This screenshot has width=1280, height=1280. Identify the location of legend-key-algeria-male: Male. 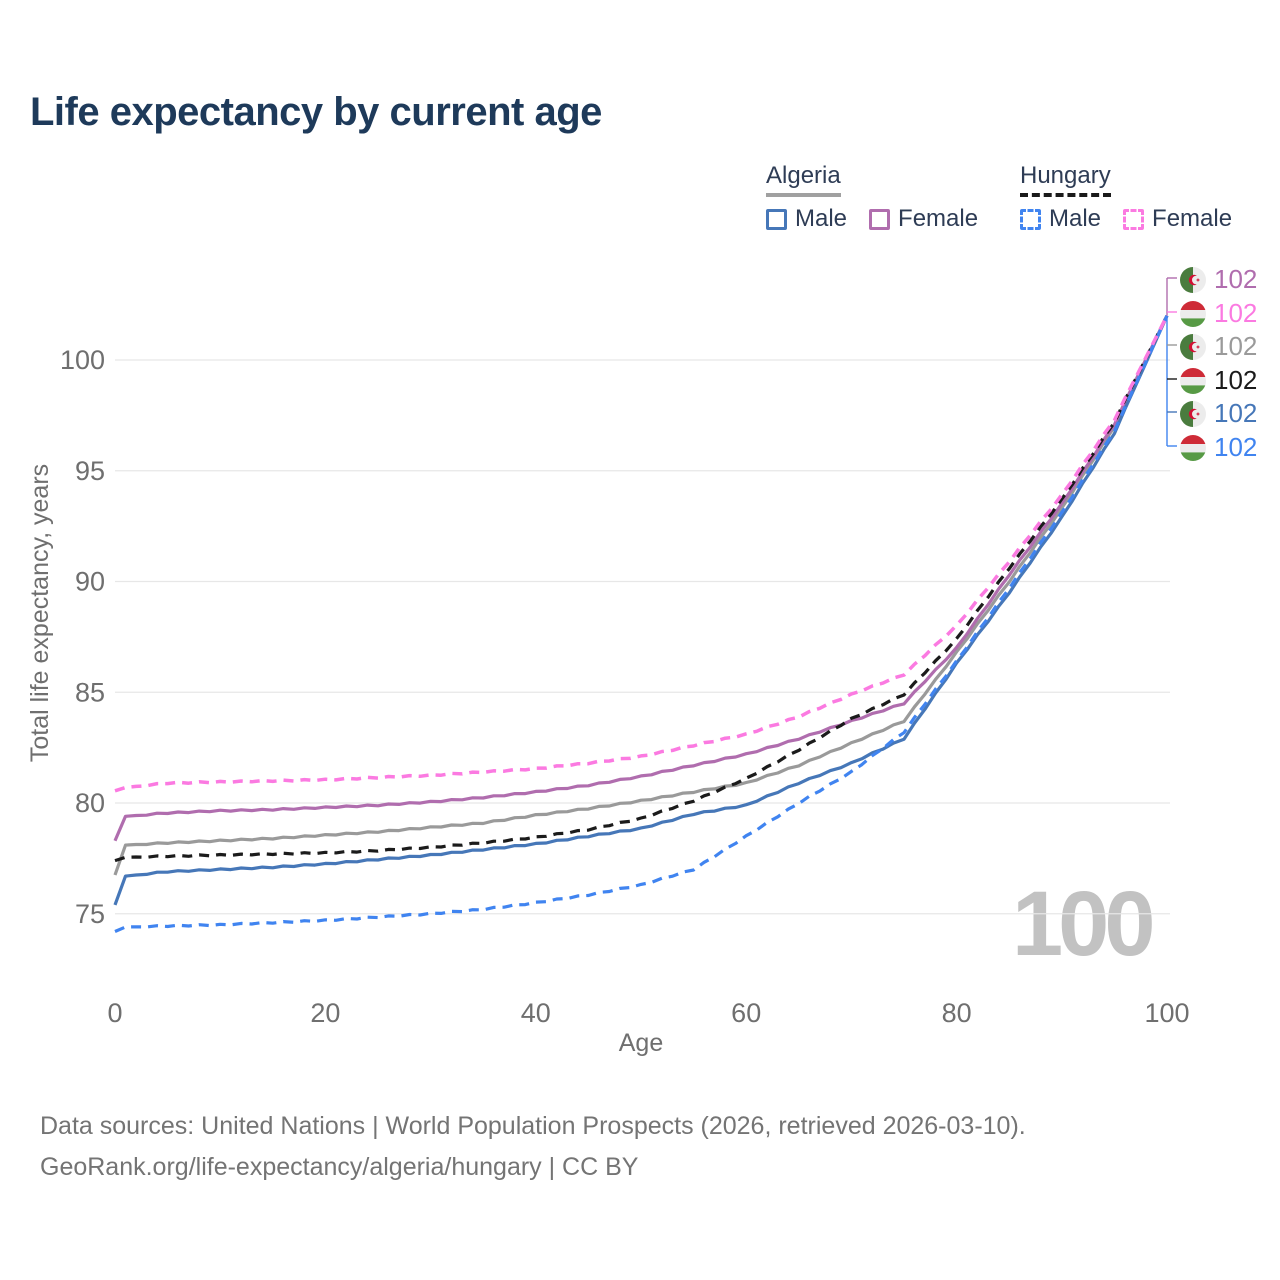
(806, 219).